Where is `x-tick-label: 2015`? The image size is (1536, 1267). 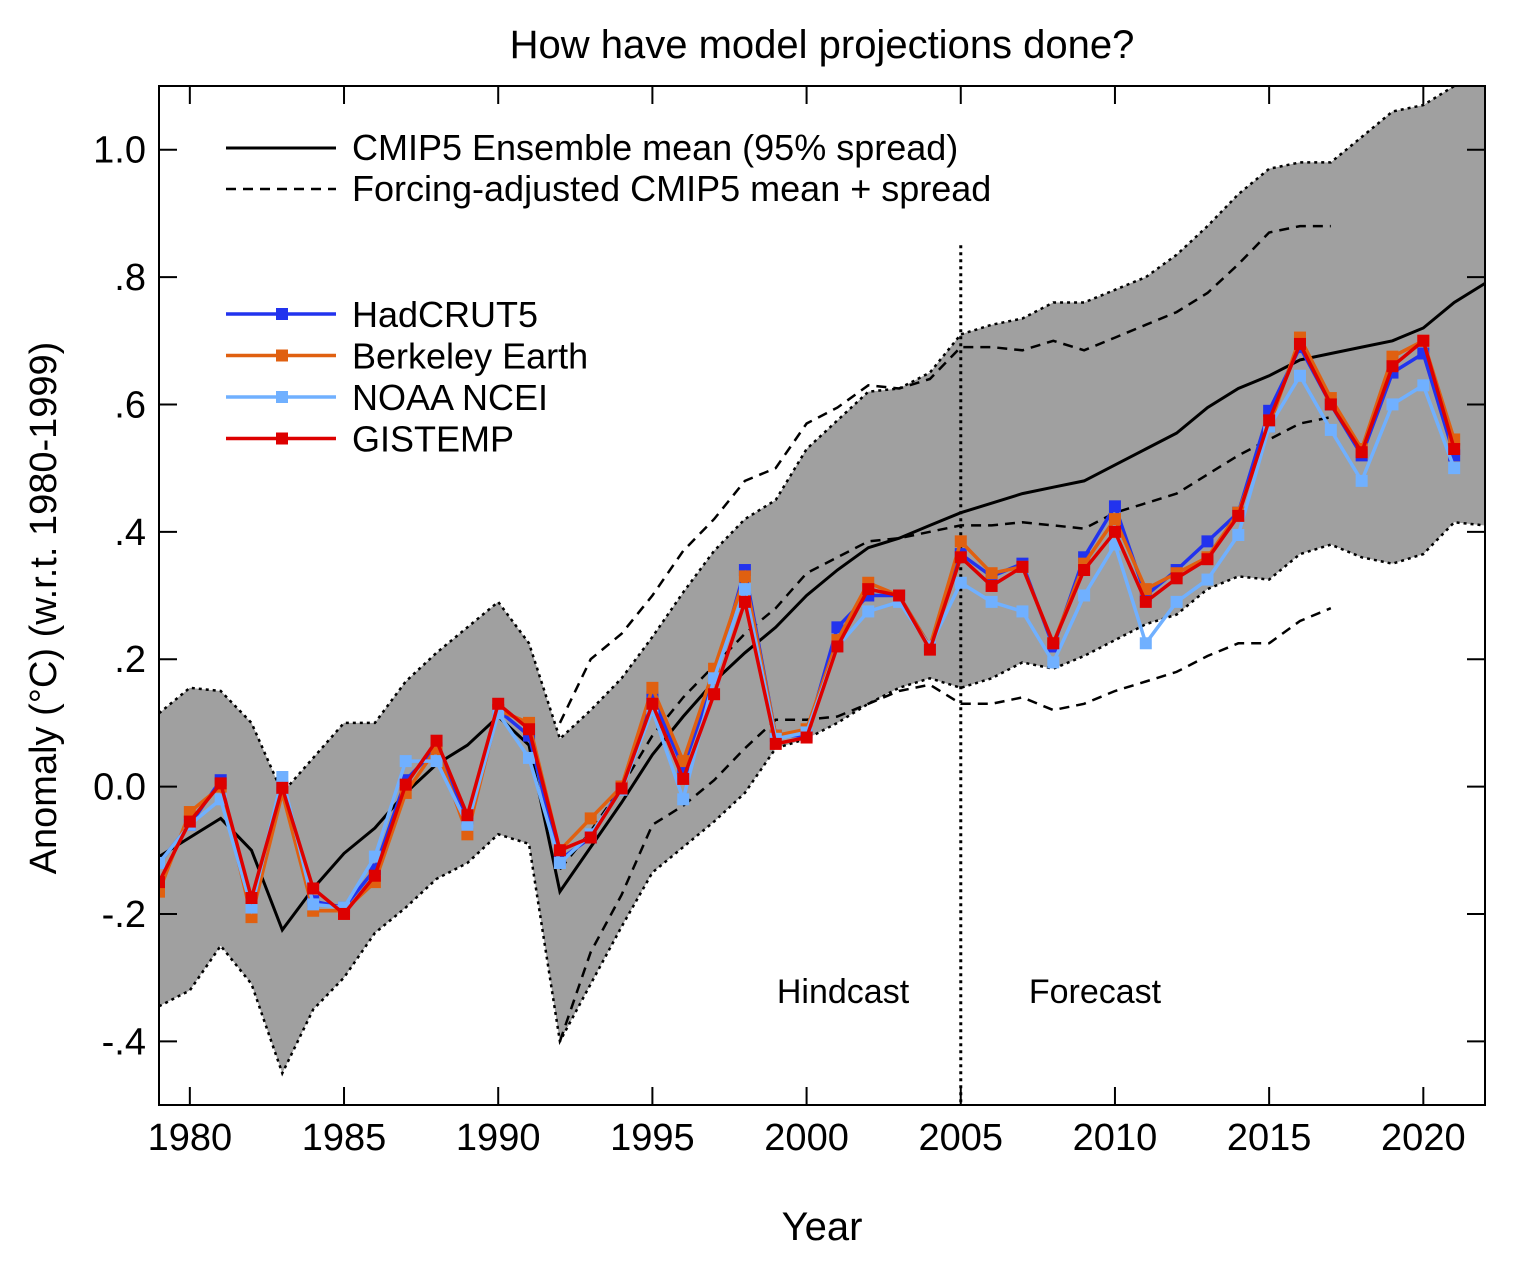
x-tick-label: 2015 is located at coordinates (1269, 1138).